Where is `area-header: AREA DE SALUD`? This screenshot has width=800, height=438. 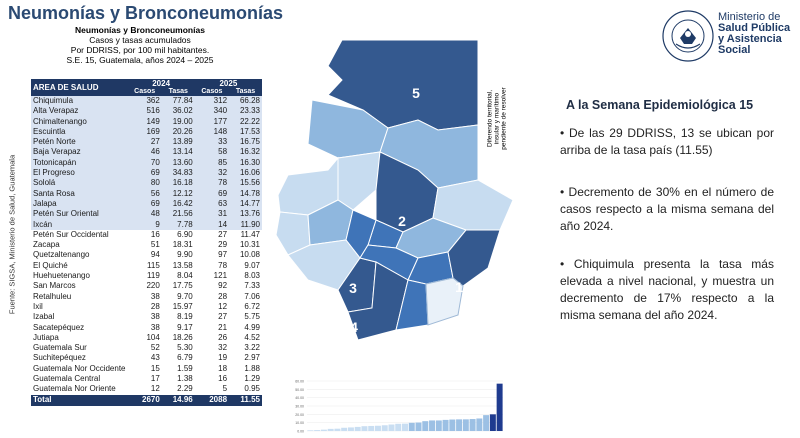 area-header: AREA DE SALUD is located at coordinates (79, 87).